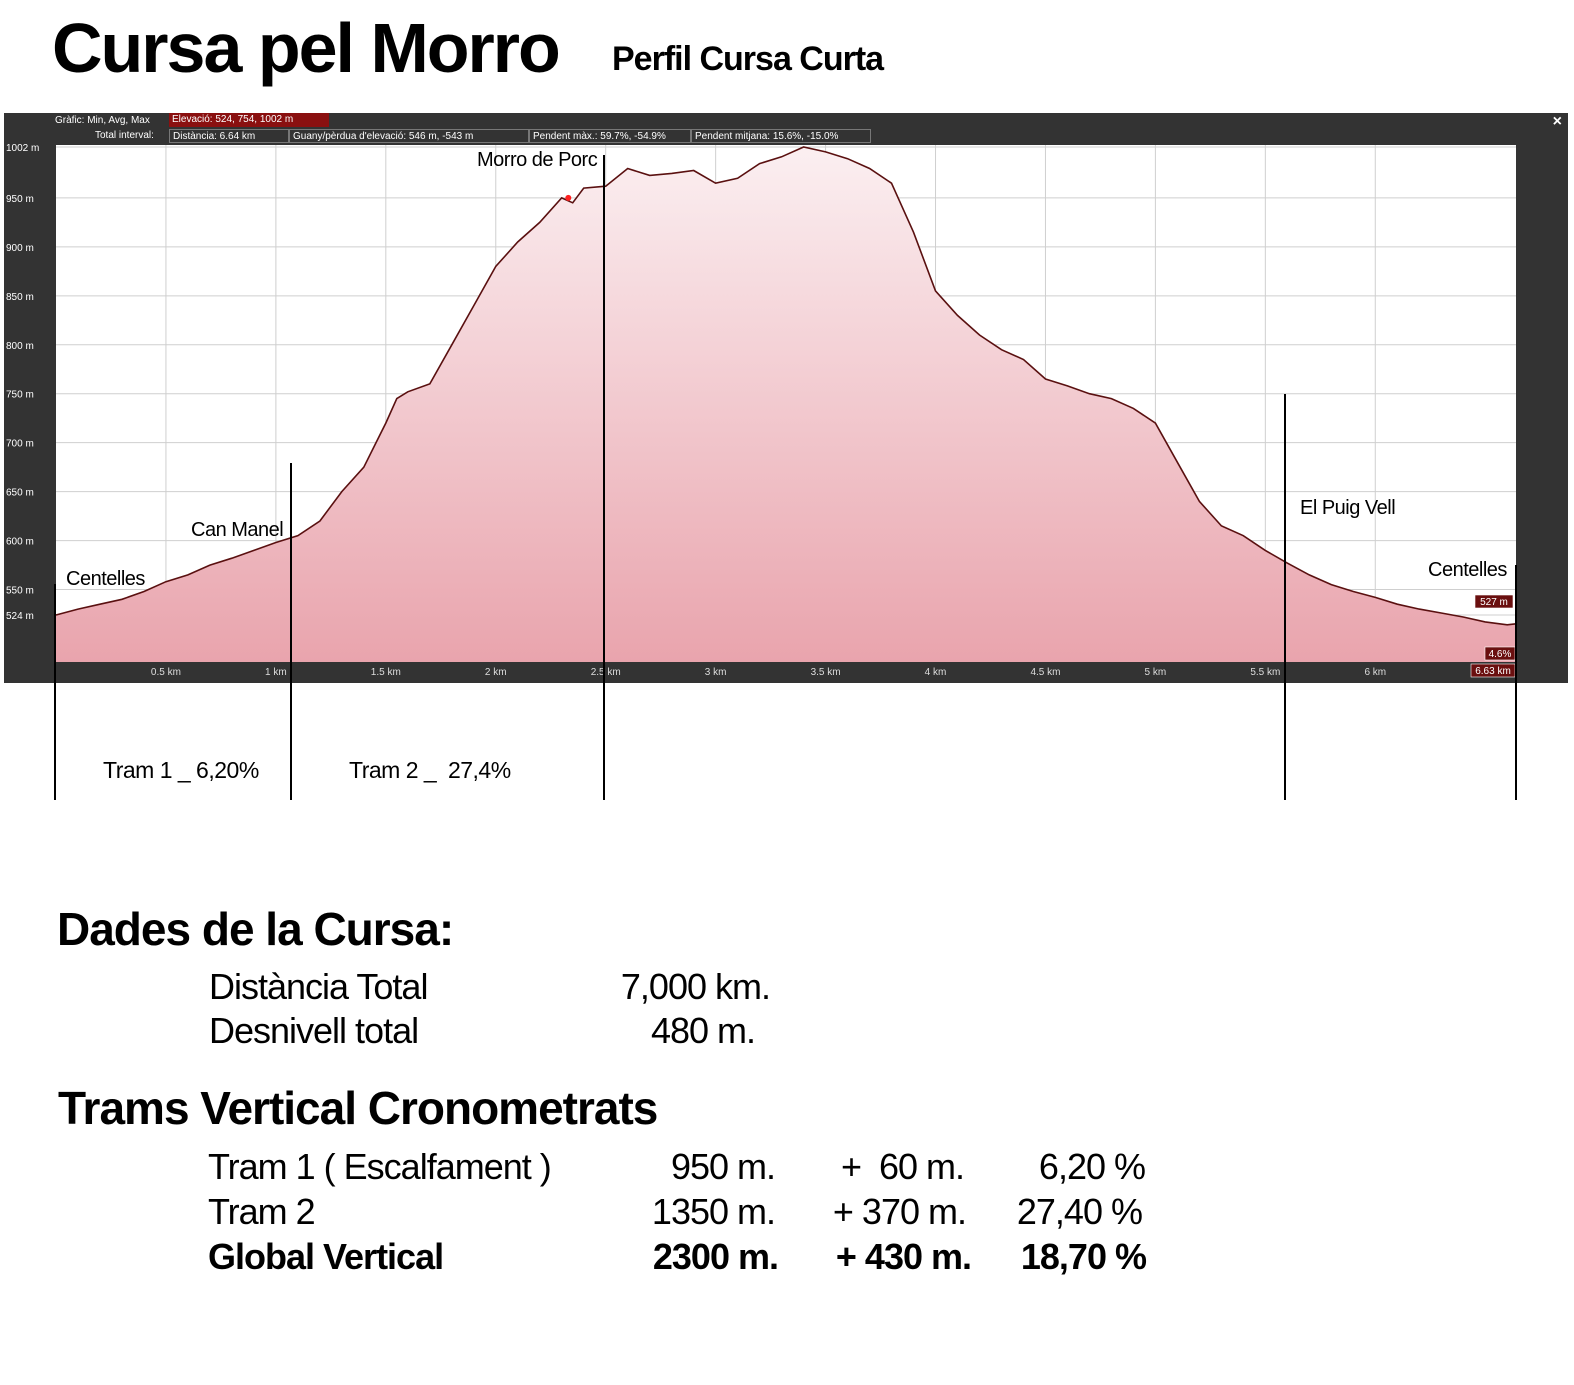 The image size is (1574, 1385). I want to click on y-tick-label: 950 m, so click(20, 199).